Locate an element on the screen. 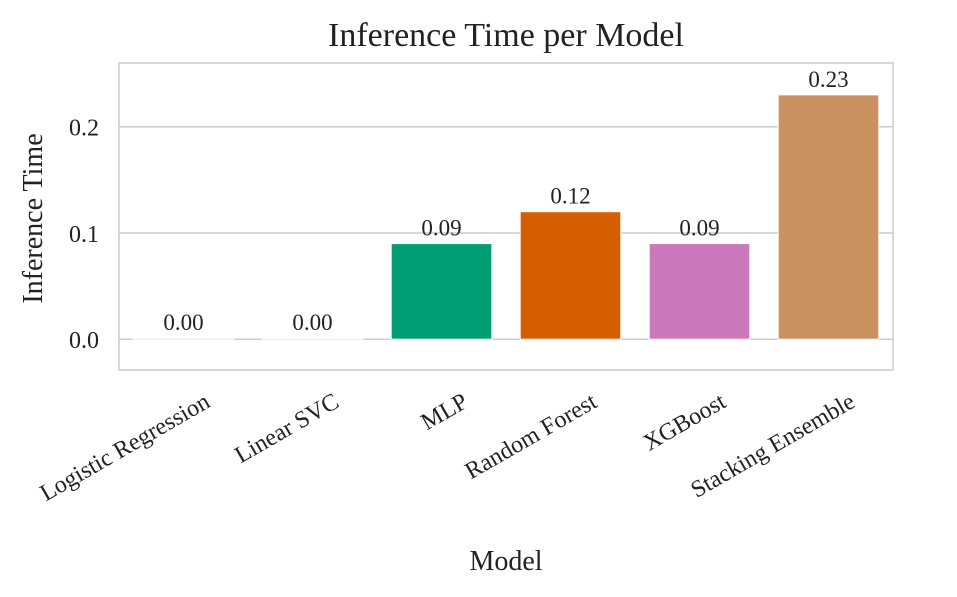  chart-title: Inference Time per Model is located at coordinates (506, 35).